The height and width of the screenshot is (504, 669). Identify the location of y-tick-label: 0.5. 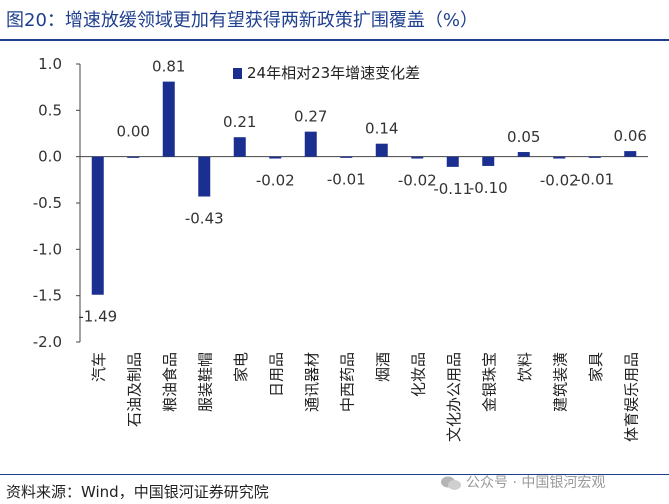
(50, 110).